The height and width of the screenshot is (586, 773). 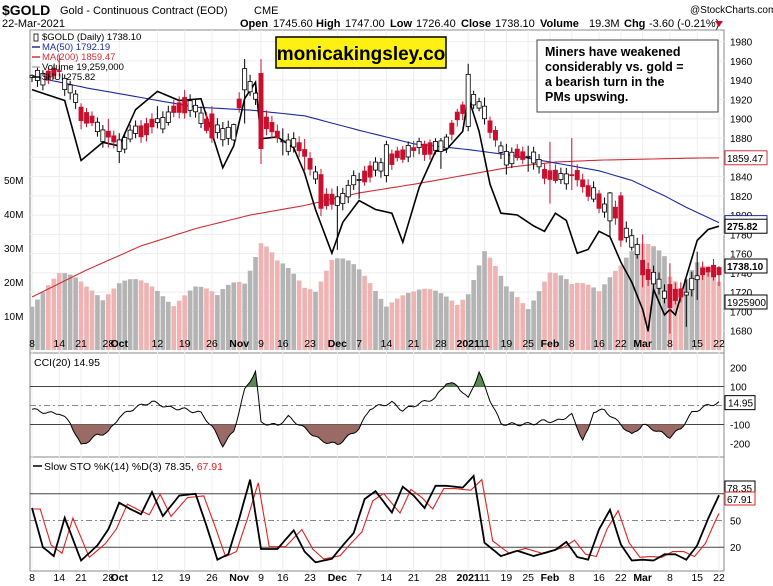 I want to click on high-value: 1747.00, so click(x=365, y=24).